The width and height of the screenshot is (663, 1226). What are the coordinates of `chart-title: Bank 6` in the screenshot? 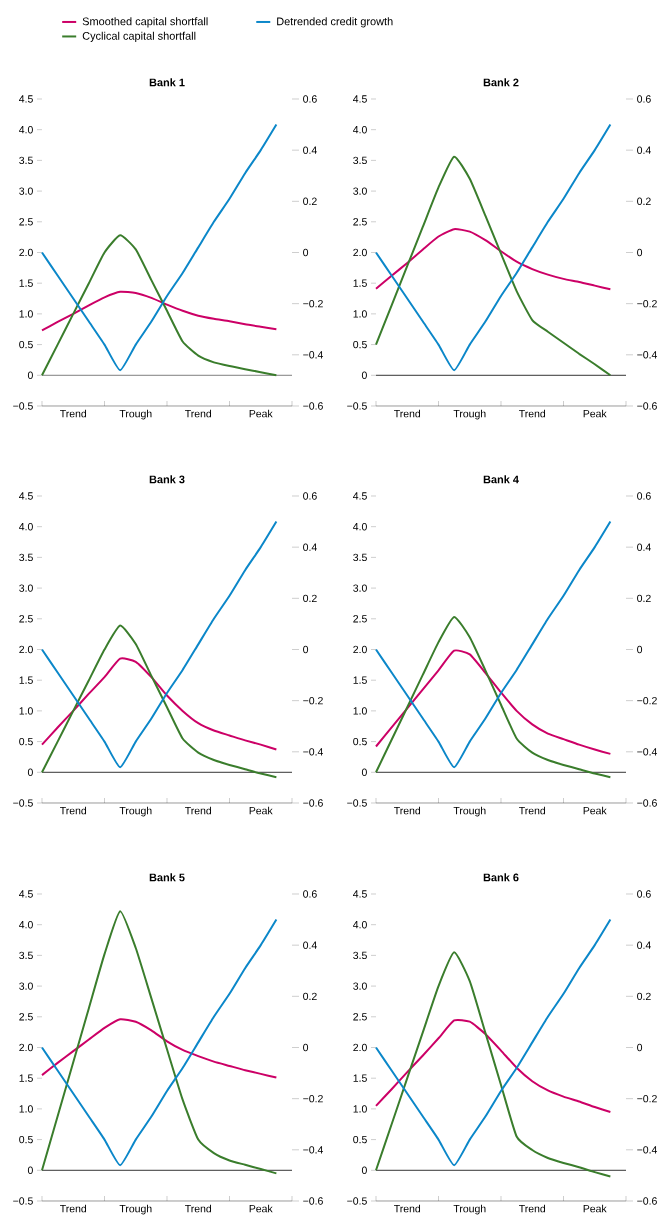 It's located at (501, 877).